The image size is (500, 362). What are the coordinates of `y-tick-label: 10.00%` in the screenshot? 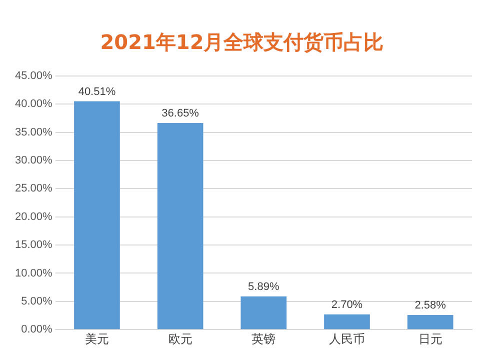 It's located at (33, 273).